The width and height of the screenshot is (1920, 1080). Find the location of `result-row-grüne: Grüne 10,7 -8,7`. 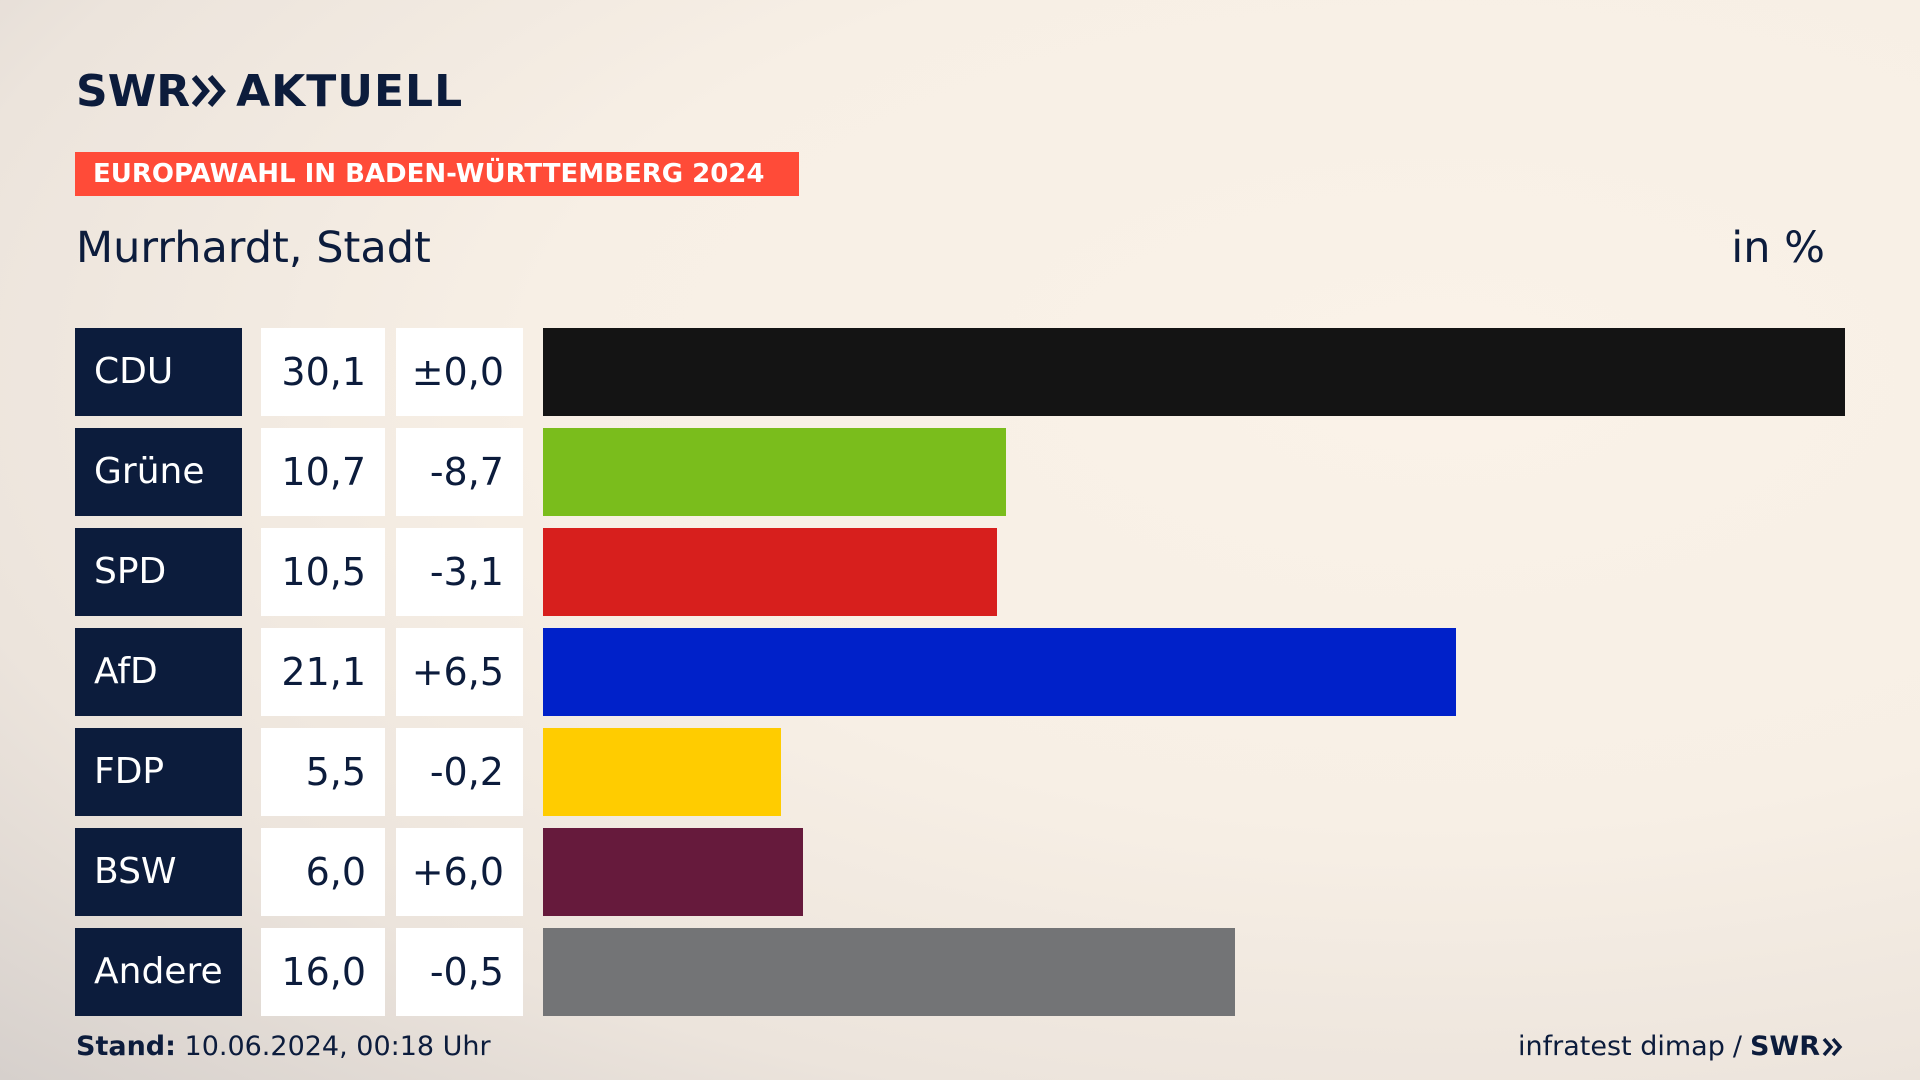

result-row-grüne: Grüne 10,7 -8,7 is located at coordinates (960, 472).